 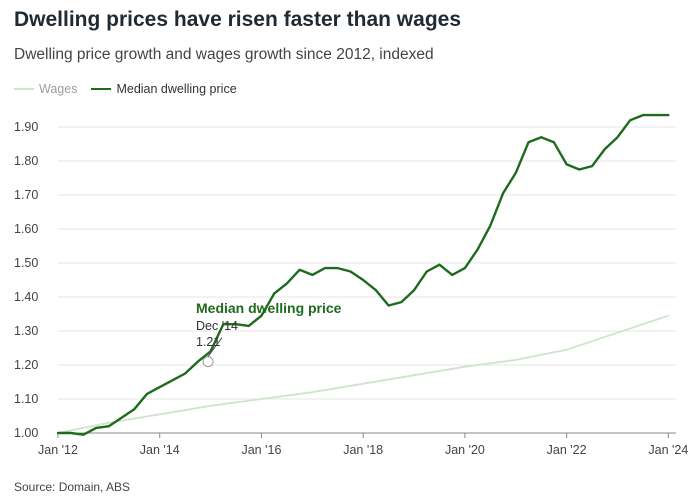 I want to click on y-tick-label: 1.90, so click(x=26, y=127).